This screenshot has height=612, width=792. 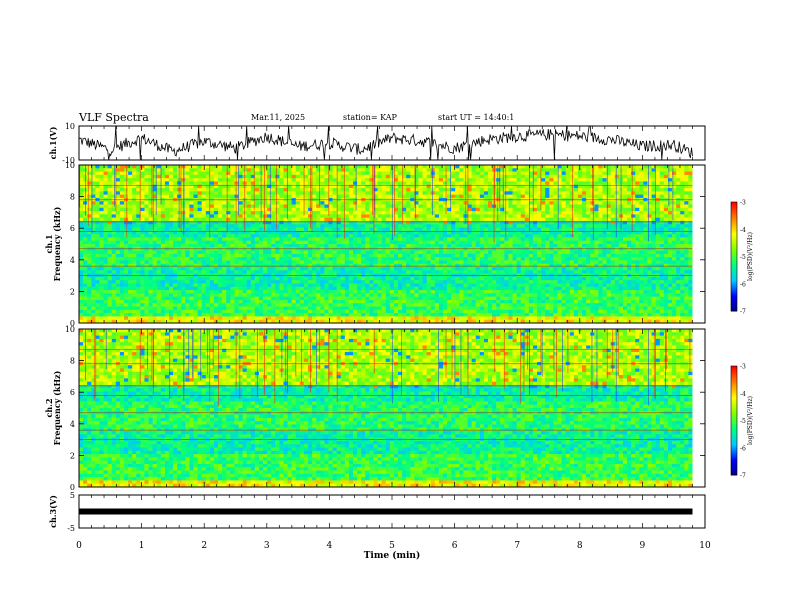 I want to click on station-label: station= KAP, so click(x=370, y=117).